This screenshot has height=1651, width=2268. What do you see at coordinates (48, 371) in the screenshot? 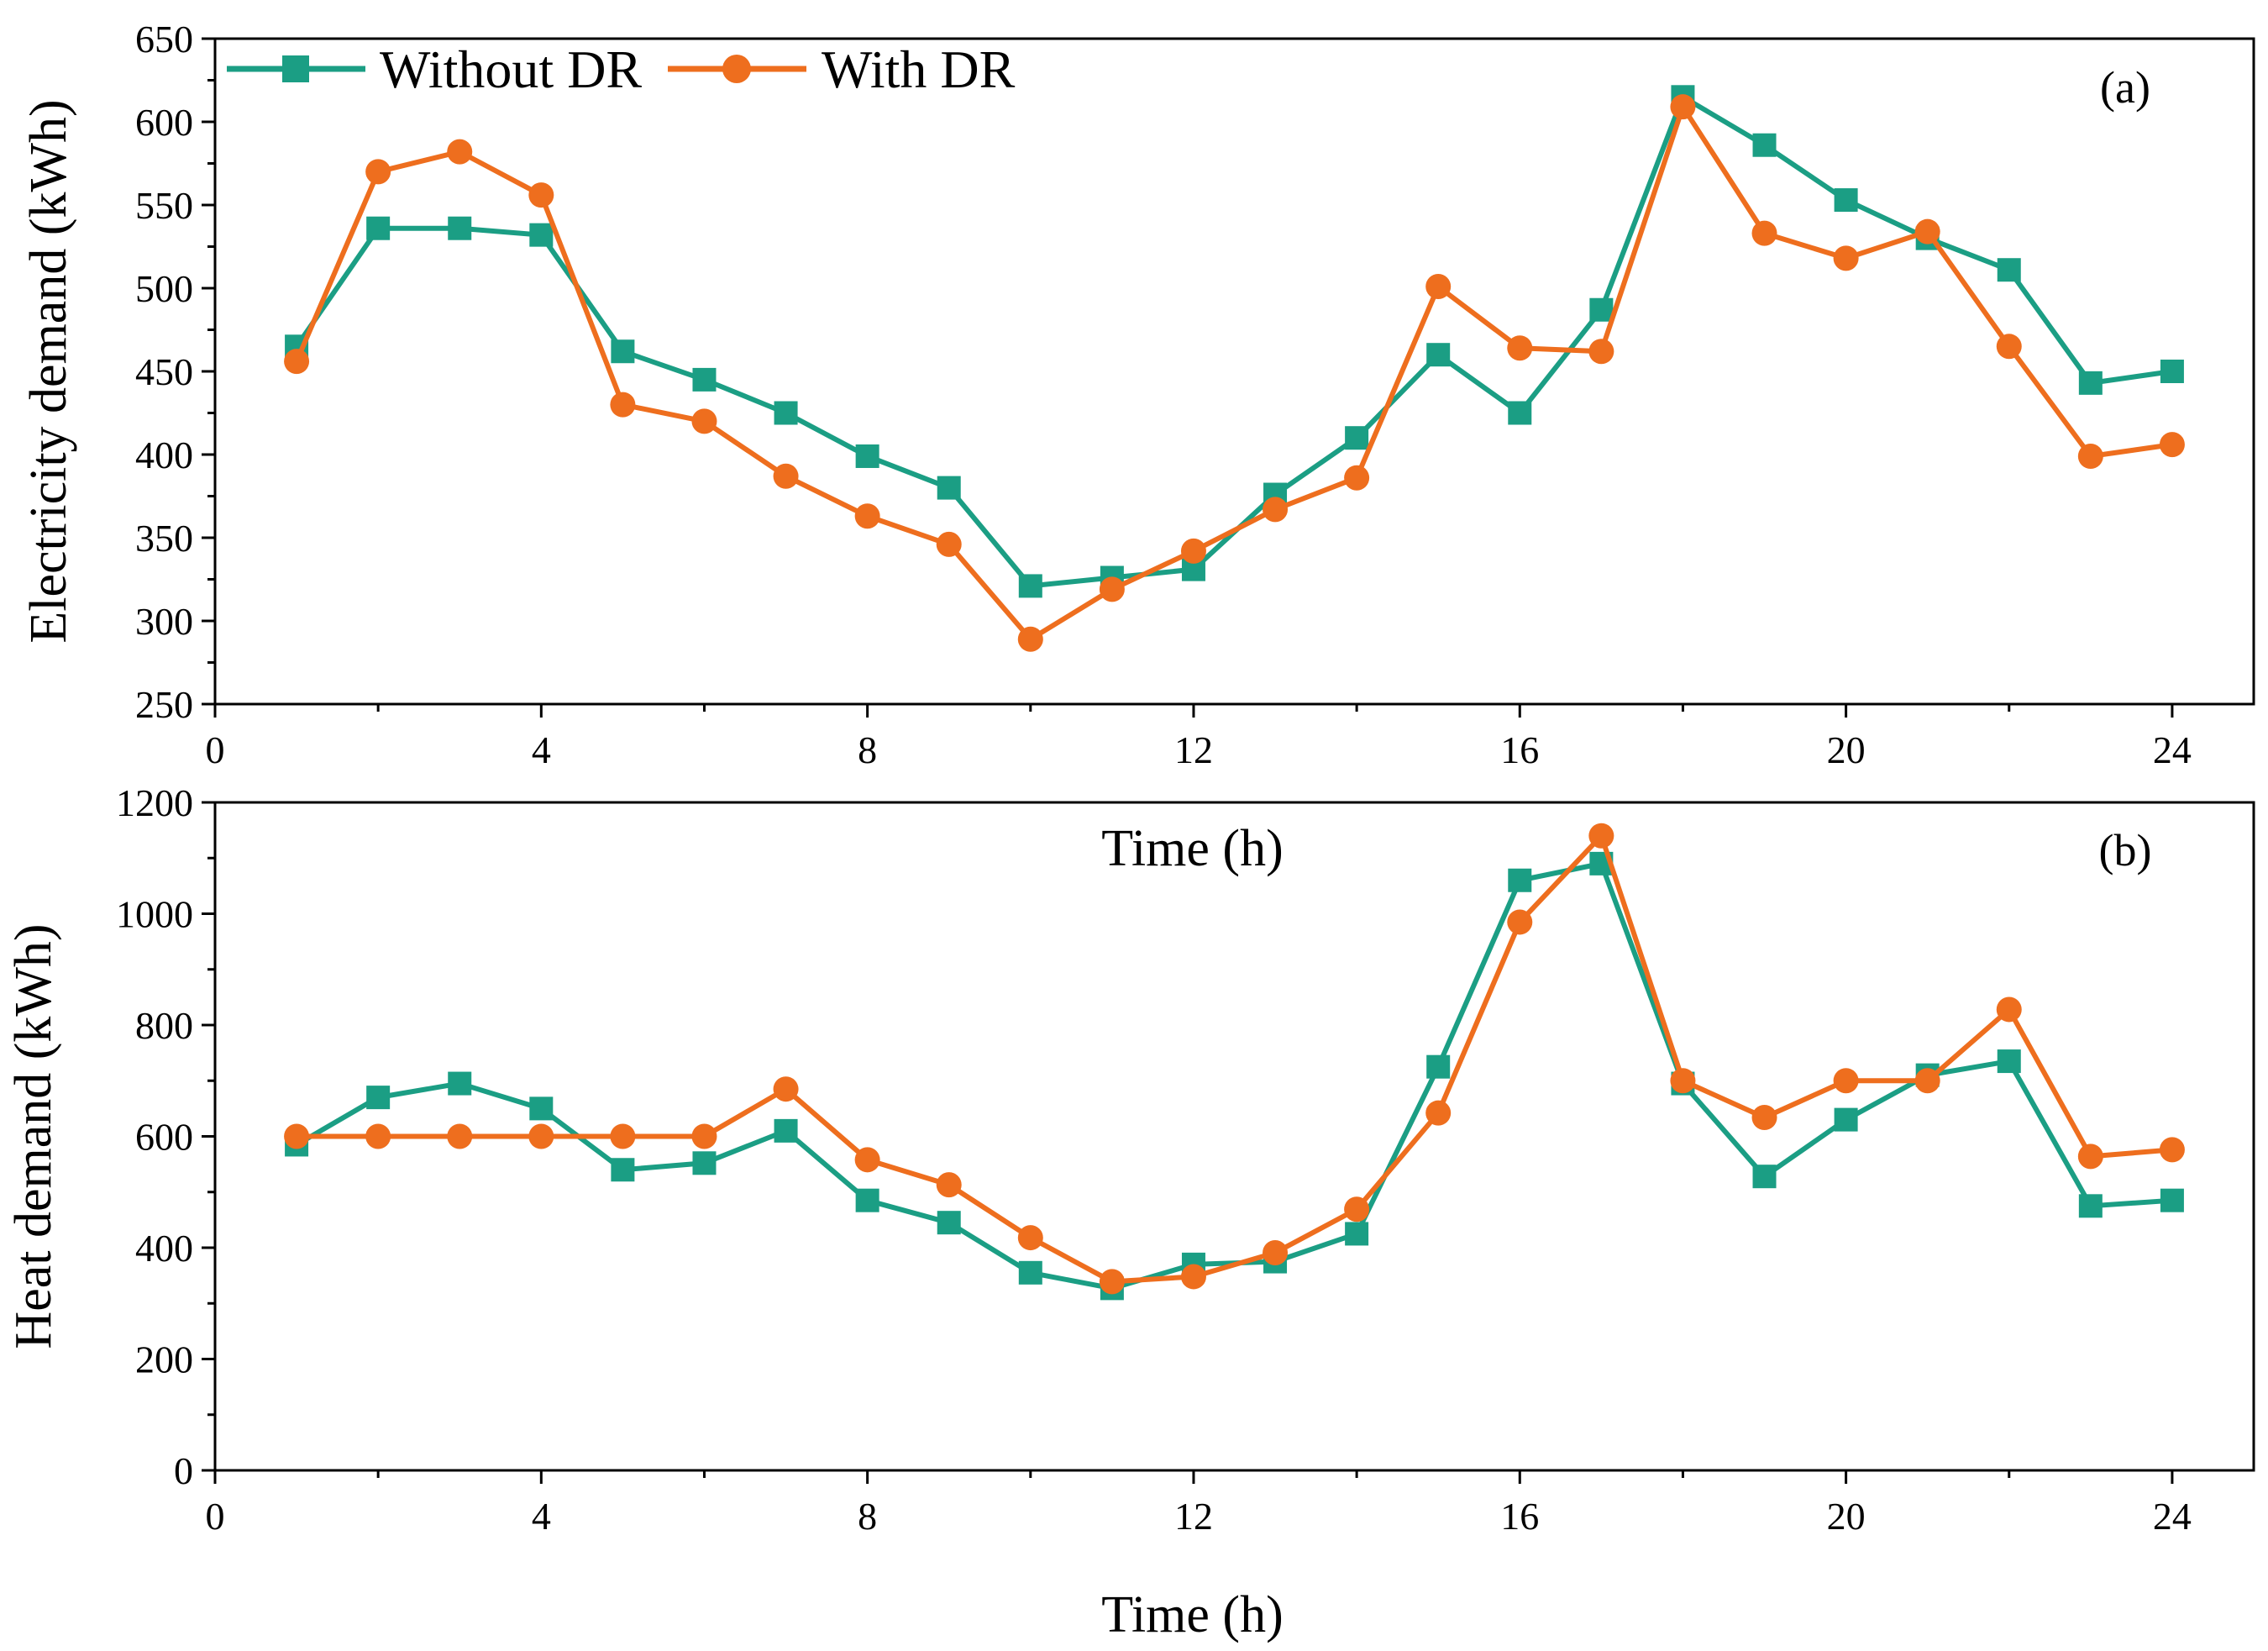
I see `y-axis-title-a: Electricity demand (kWh)` at bounding box center [48, 371].